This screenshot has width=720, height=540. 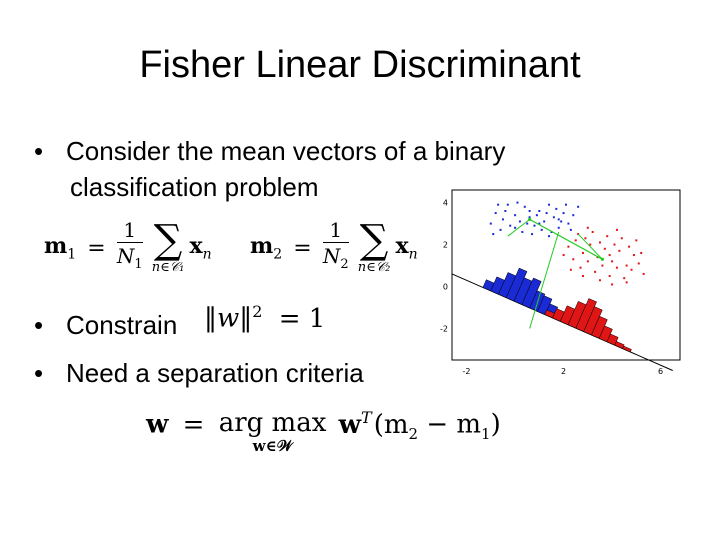 I want to click on equation-m2: m2 = 1 N2 ∑ n∈𝒞₂ xn, so click(x=334, y=246).